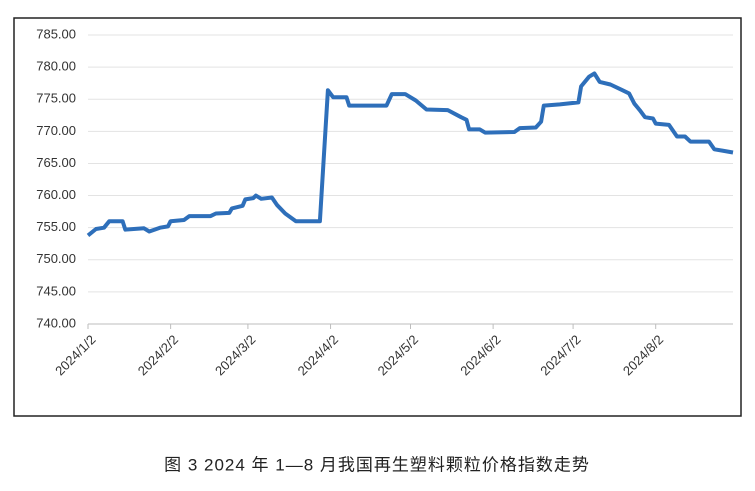 This screenshot has height=491, width=755. What do you see at coordinates (56, 130) in the screenshot?
I see `y-tick-label: 770.00` at bounding box center [56, 130].